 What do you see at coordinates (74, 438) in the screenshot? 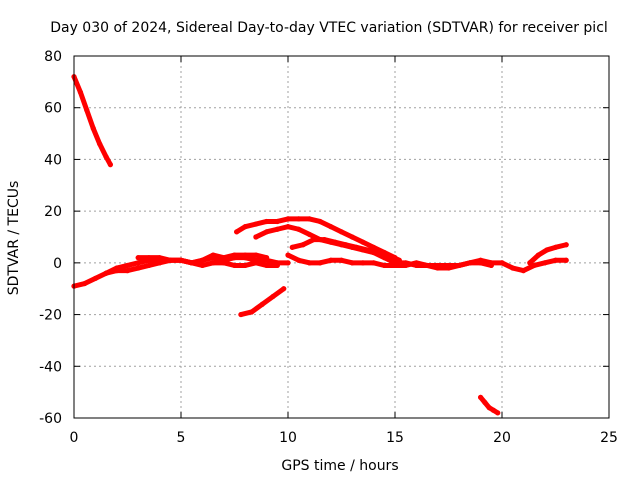
I see `x-tick-label: 0` at bounding box center [74, 438].